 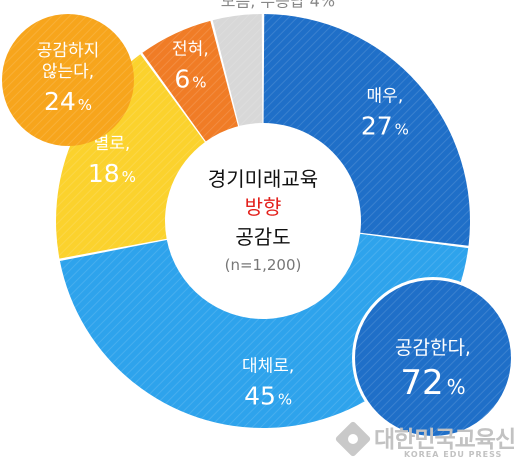 I want to click on segment-2-label: 대체로, 45%, so click(x=268, y=383).